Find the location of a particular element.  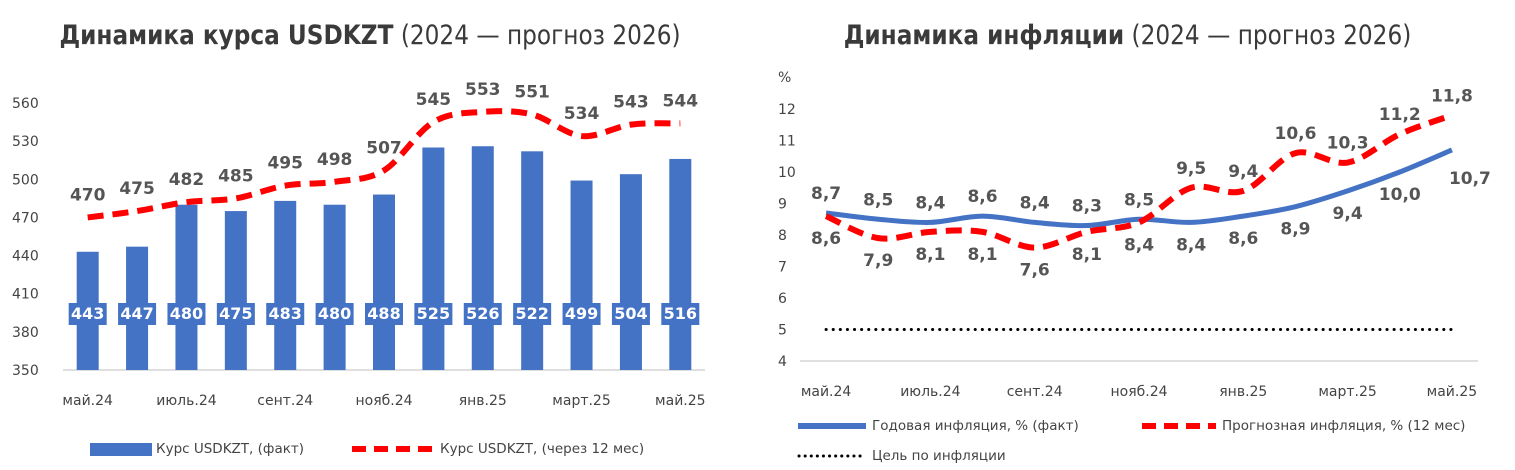

forecast-value-label: 8,1 is located at coordinates (982, 255).